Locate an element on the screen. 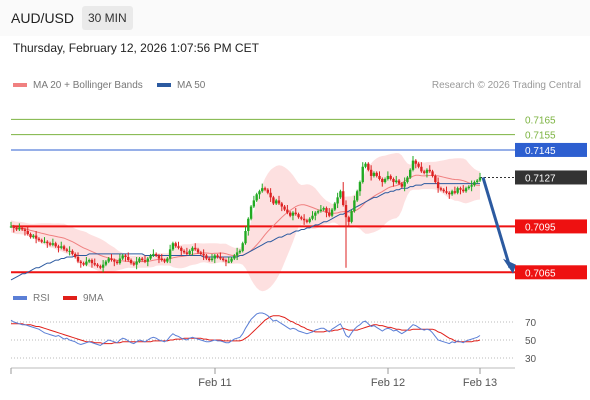  level-label-0-7095: 0.7095 is located at coordinates (551, 226).